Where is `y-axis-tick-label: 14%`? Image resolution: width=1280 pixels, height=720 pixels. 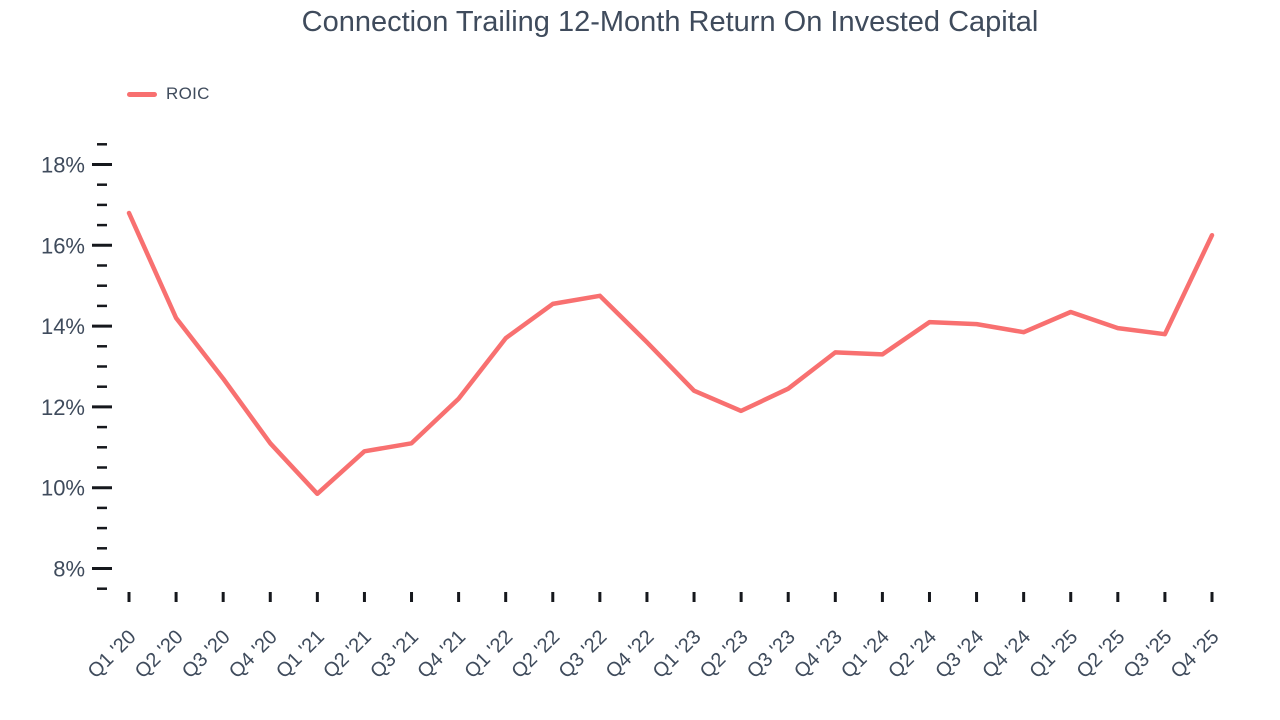 y-axis-tick-label: 14% is located at coordinates (63, 326).